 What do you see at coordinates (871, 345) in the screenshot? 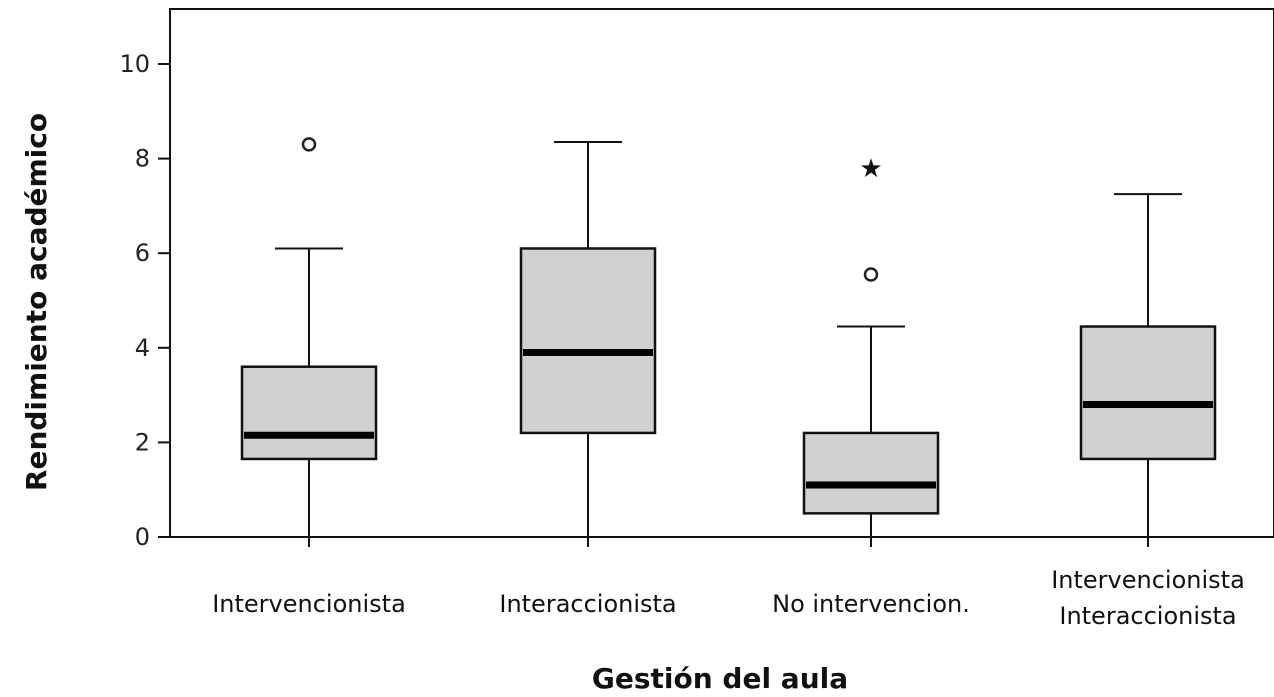
I see `box-group: ★` at bounding box center [871, 345].